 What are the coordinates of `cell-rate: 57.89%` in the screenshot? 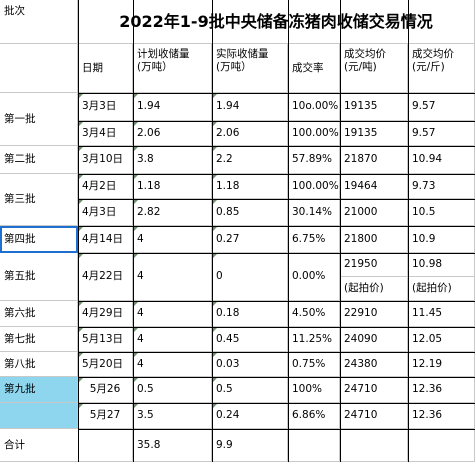 It's located at (314, 160).